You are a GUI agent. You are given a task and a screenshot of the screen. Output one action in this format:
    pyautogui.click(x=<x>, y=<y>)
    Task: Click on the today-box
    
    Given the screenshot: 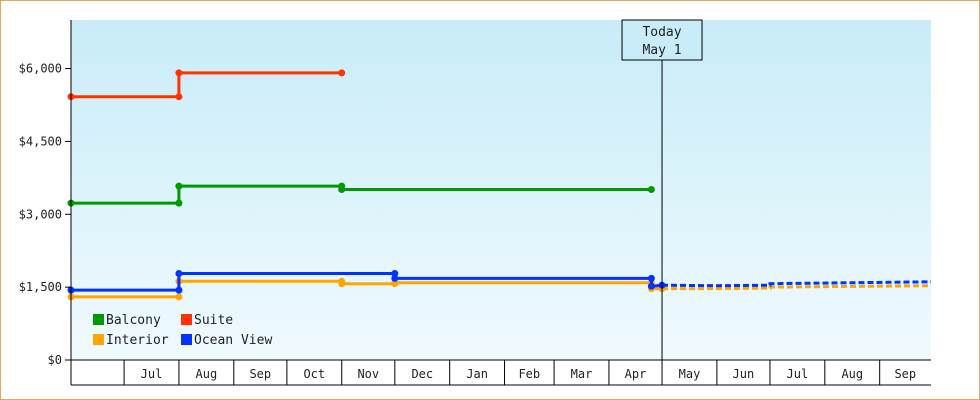 What is the action you would take?
    pyautogui.click(x=662, y=40)
    